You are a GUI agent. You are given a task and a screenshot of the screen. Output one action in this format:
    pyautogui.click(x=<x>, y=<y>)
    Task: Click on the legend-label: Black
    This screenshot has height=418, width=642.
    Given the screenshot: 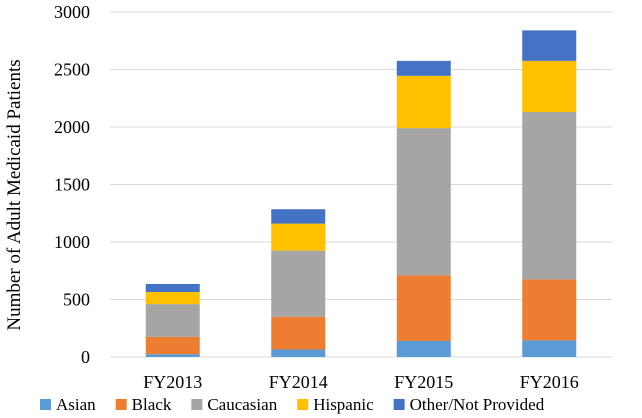 What is the action you would take?
    pyautogui.click(x=152, y=404)
    